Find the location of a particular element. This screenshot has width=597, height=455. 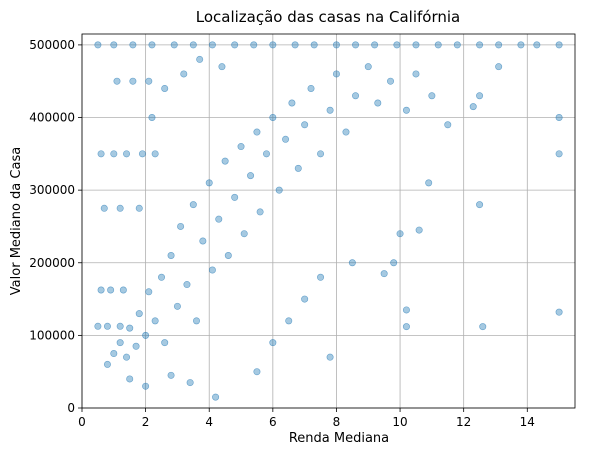

x-tick-label: 0 is located at coordinates (82, 422).